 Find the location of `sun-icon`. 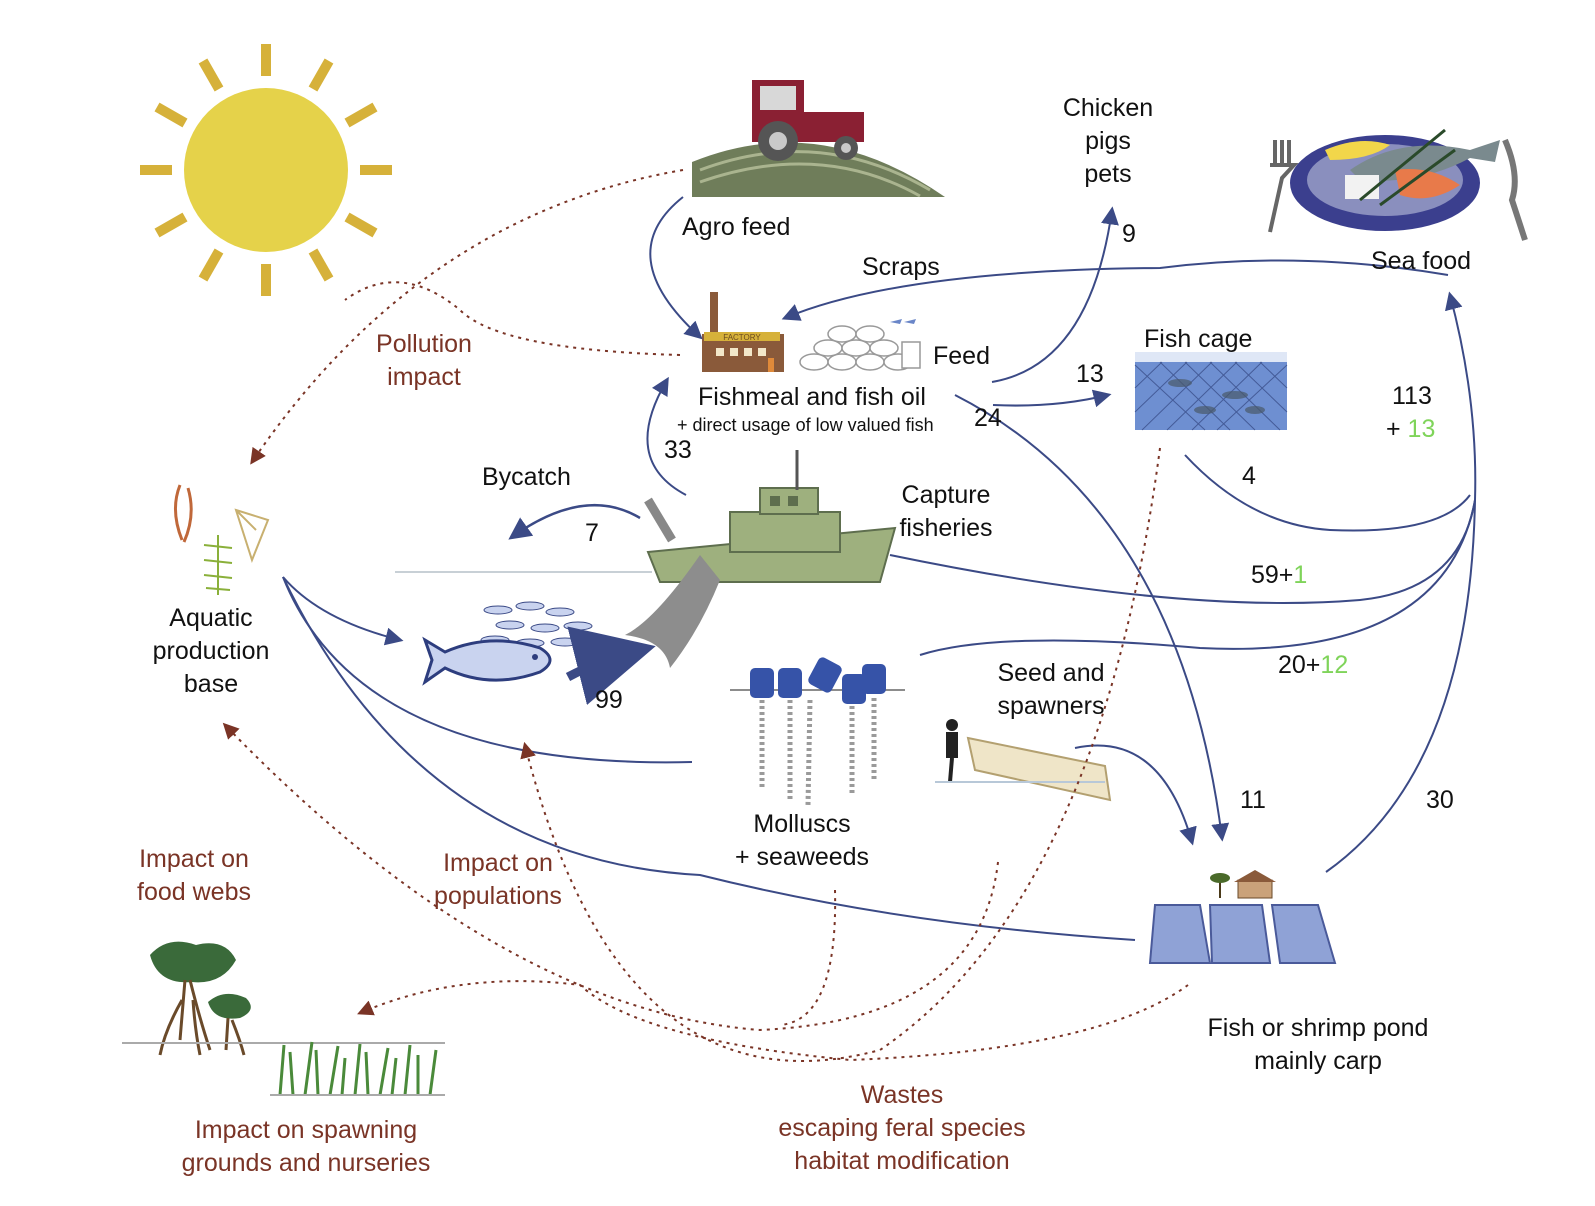

sun-icon is located at coordinates (266, 170).